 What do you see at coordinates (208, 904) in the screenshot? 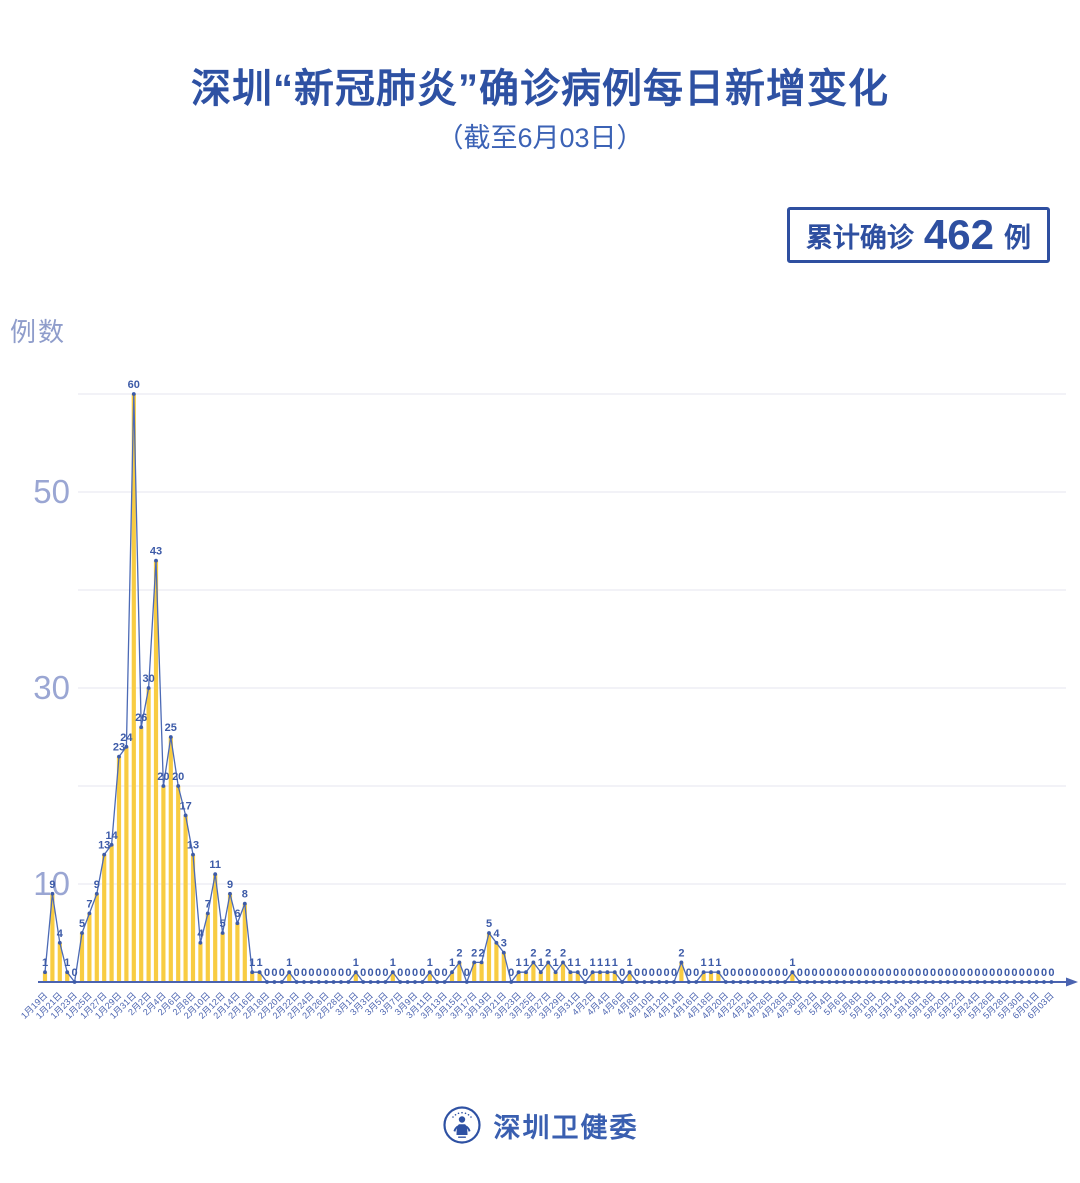
I see `data-label: 7` at bounding box center [208, 904].